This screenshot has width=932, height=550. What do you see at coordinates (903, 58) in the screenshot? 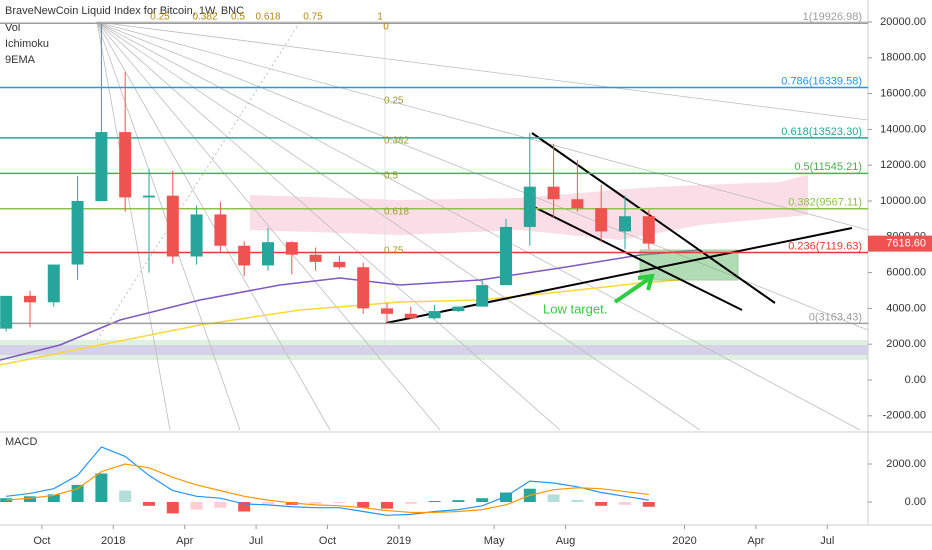
I see `y-tick-label: 18000.00` at bounding box center [903, 58].